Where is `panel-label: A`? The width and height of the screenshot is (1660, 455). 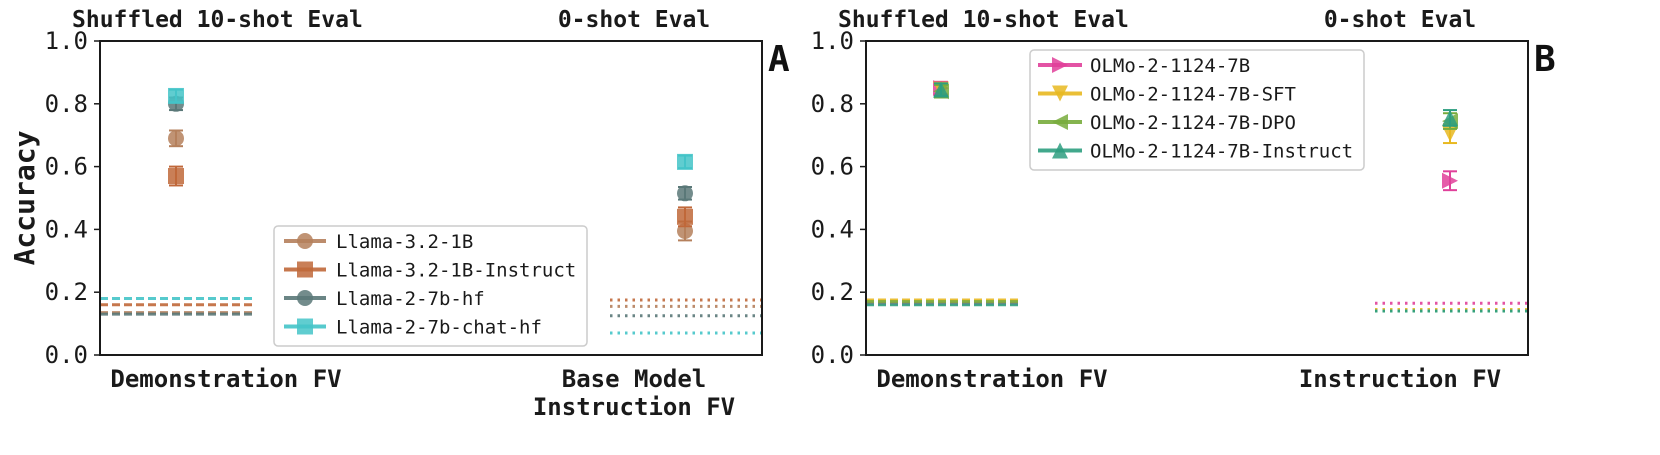
panel-label: A is located at coordinates (779, 59).